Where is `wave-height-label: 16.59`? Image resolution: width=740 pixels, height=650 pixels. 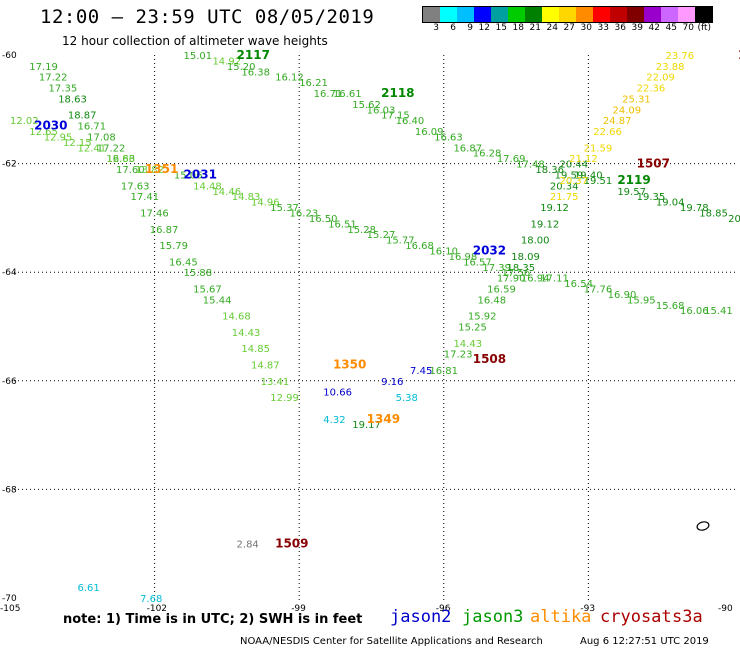 wave-height-label: 16.59 is located at coordinates (501, 289).